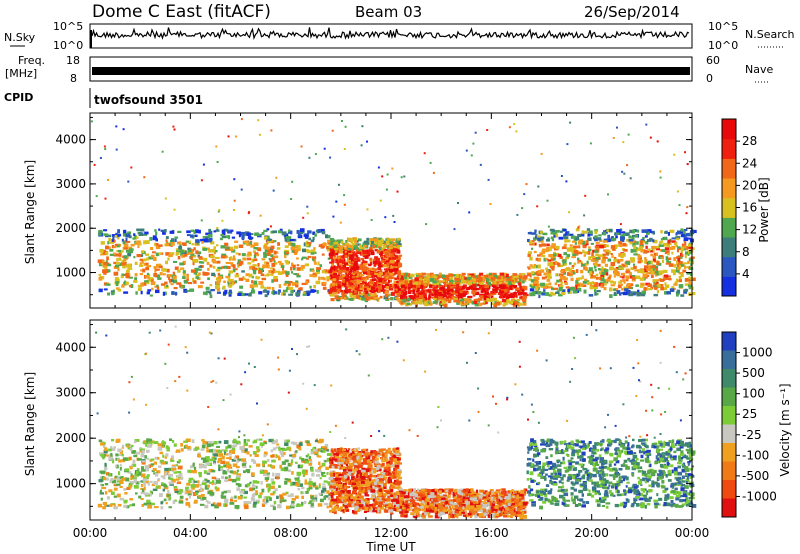 This screenshot has width=800, height=554. Describe the element at coordinates (290, 533) in the screenshot. I see `xtick-label: 08:00` at that location.